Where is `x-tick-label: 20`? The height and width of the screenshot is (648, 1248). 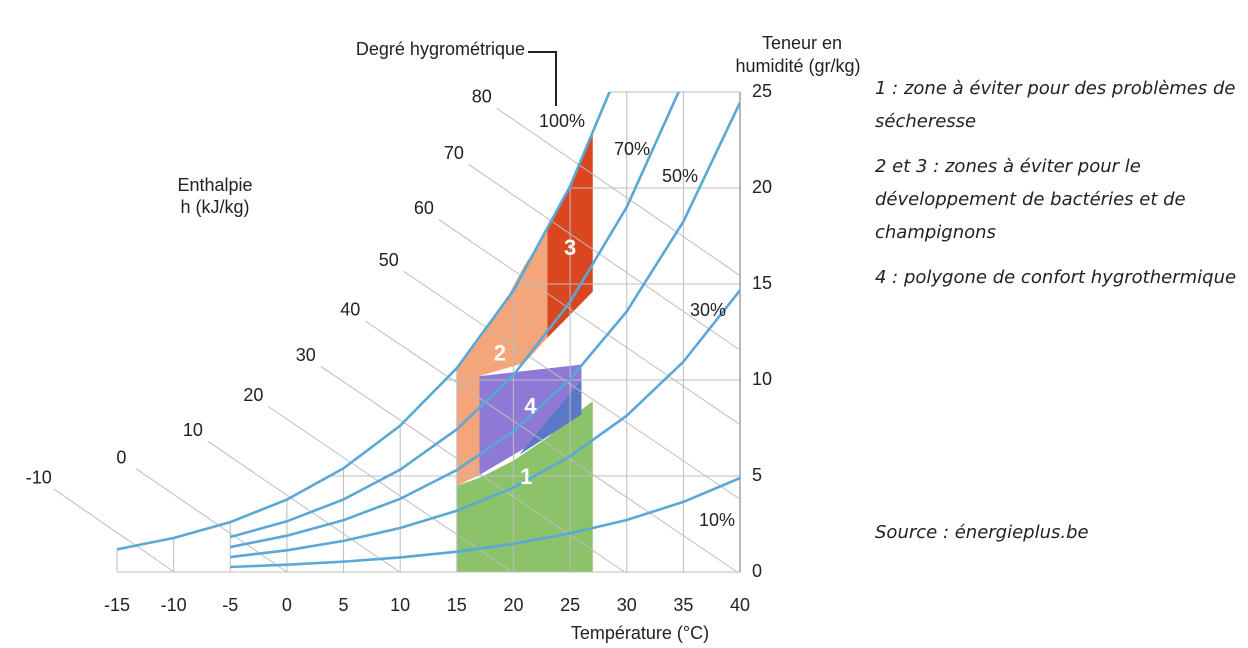
x-tick-label: 20 is located at coordinates (513, 605).